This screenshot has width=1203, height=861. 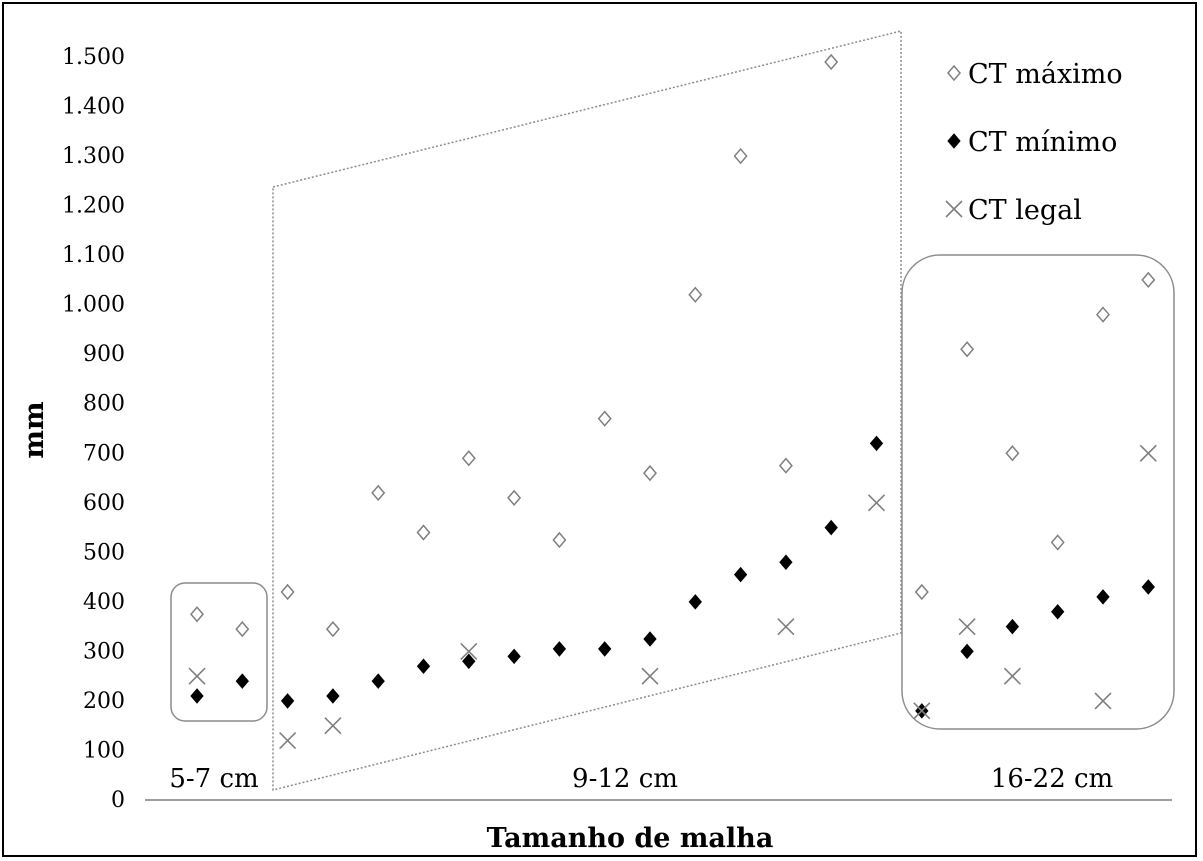 What do you see at coordinates (93, 57) in the screenshot?
I see `y-tick-label: 1.500` at bounding box center [93, 57].